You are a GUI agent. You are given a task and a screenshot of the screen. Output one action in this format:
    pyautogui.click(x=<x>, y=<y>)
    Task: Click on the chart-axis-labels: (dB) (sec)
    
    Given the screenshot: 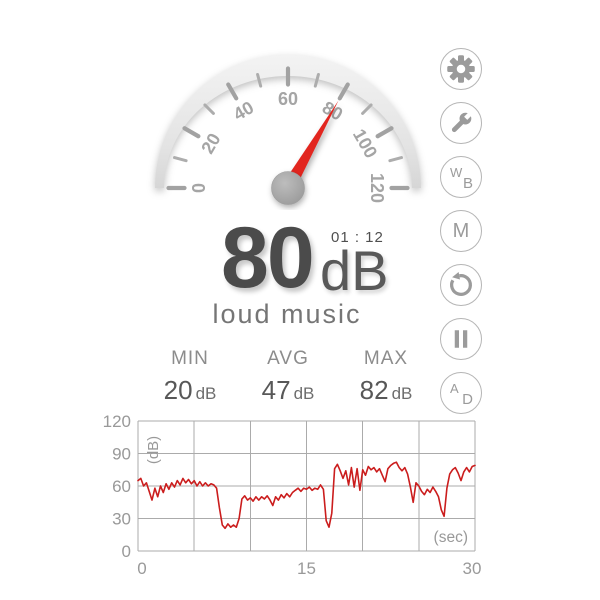 What is the action you would take?
    pyautogui.click(x=306, y=491)
    